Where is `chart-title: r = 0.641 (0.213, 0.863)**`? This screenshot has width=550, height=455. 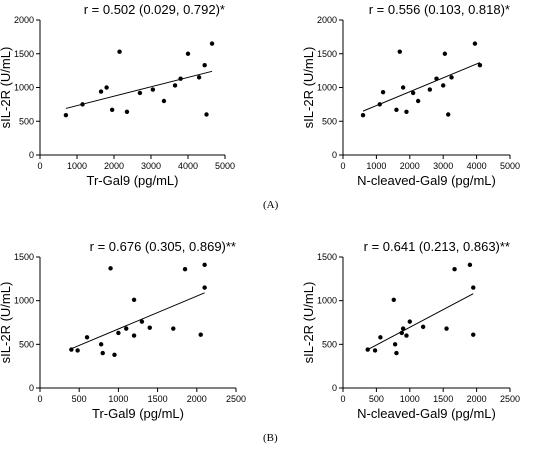
chart-title: r = 0.641 (0.213, 0.863)** is located at coordinates (437, 246).